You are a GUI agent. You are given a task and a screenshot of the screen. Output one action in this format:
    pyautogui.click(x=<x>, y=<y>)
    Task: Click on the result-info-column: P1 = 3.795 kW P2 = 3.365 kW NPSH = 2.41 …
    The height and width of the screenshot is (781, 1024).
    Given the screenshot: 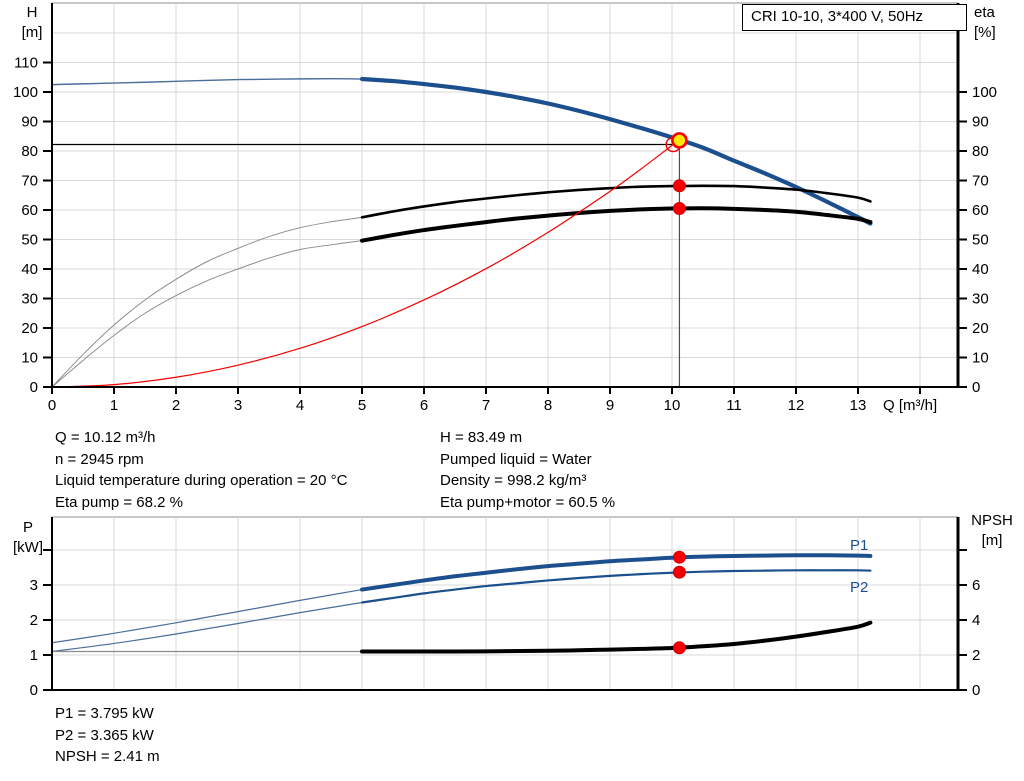 What is the action you would take?
    pyautogui.click(x=107, y=735)
    